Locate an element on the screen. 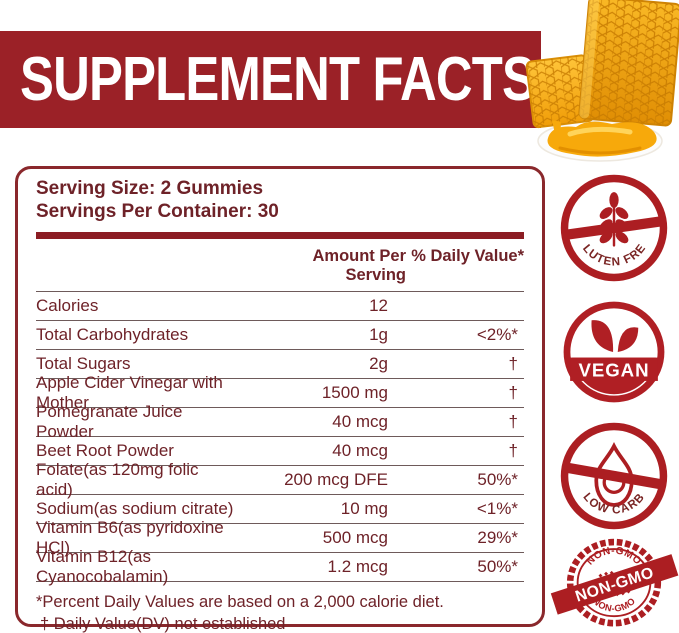  vegan-band is located at coordinates (614, 369).